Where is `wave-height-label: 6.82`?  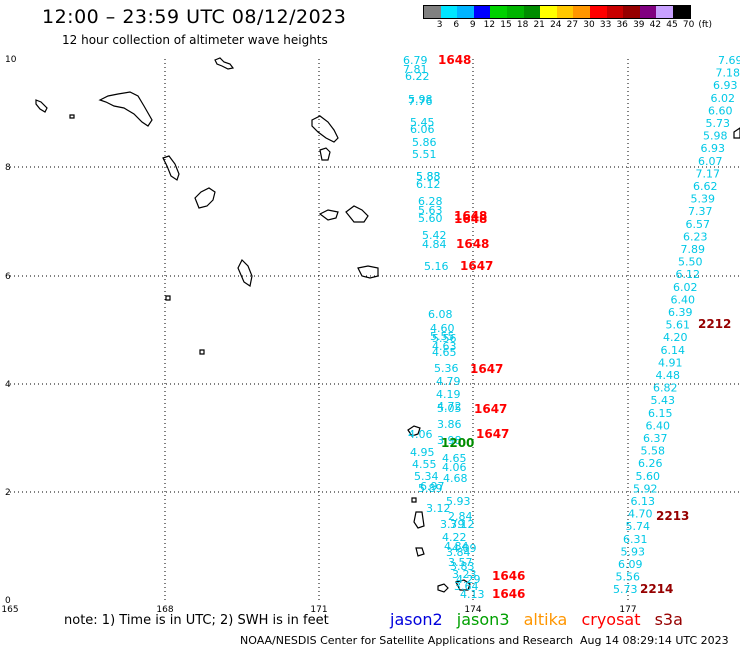
wave-height-label: 6.82 is located at coordinates (665, 388).